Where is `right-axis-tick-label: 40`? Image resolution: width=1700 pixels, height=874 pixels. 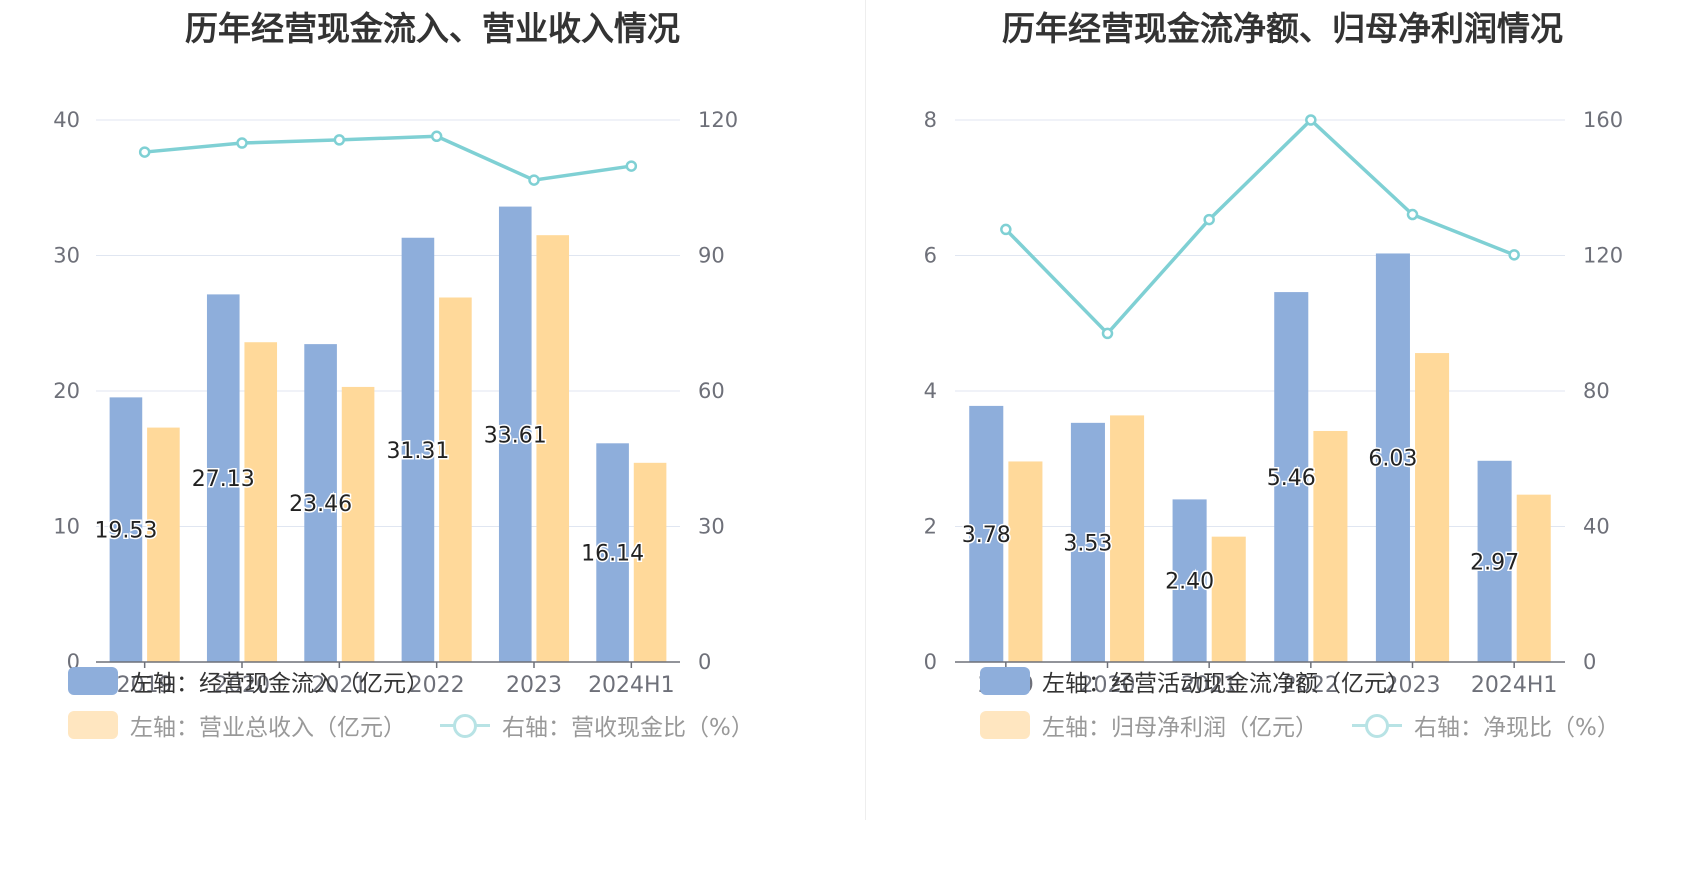
right-axis-tick-label: 40 is located at coordinates (1596, 527).